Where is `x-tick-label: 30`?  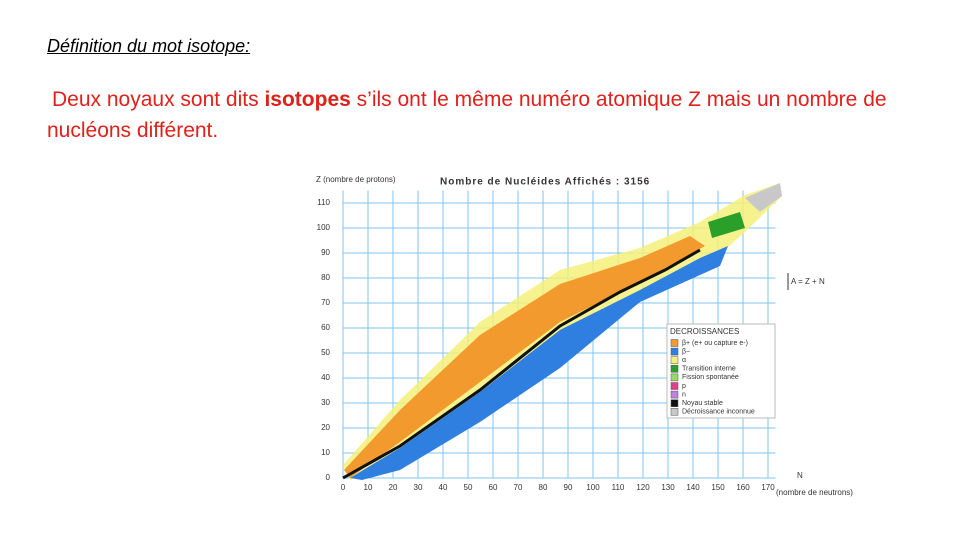 x-tick-label: 30 is located at coordinates (418, 487).